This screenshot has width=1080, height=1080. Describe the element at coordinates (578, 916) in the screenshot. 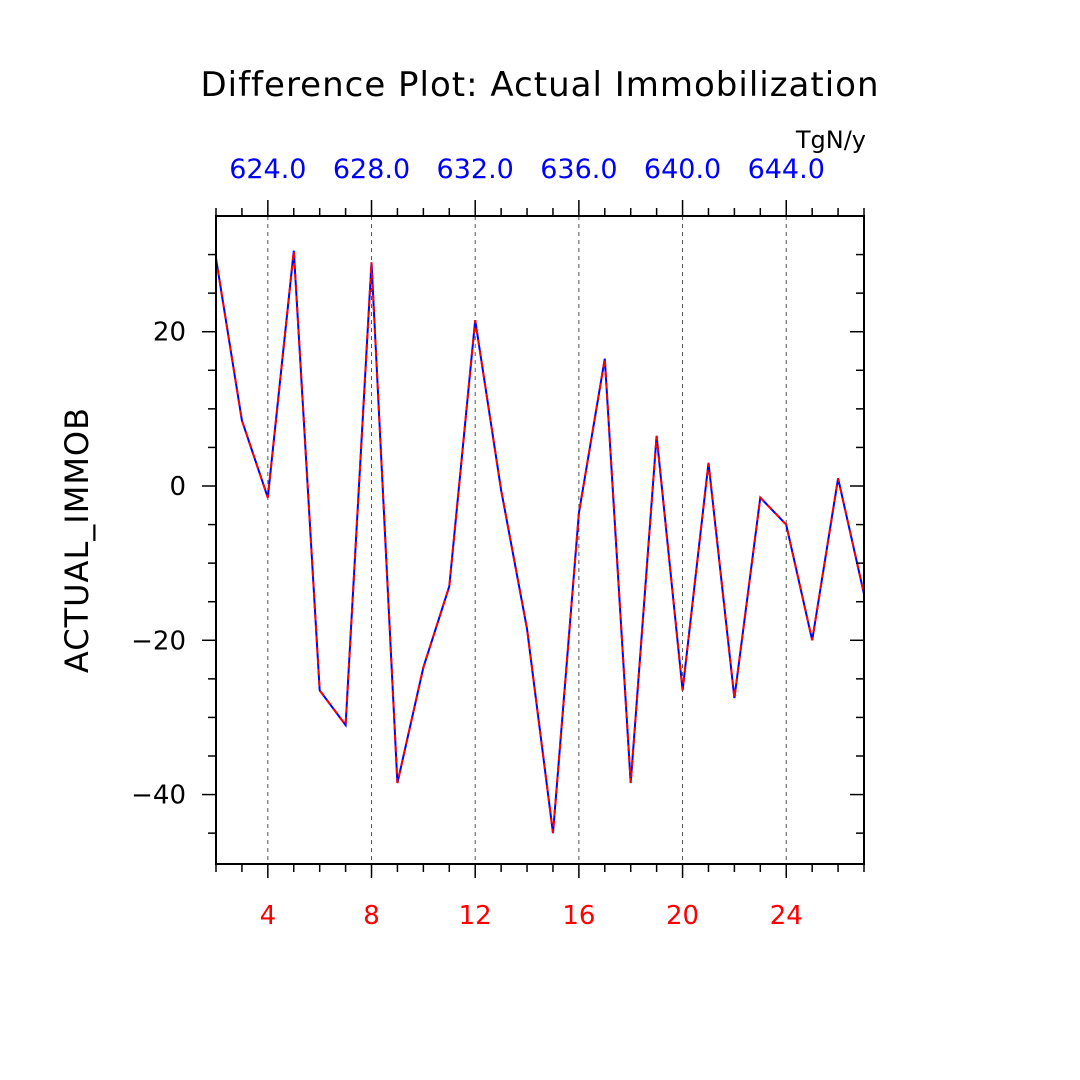

I see `x-tick-label-3: 16` at that location.